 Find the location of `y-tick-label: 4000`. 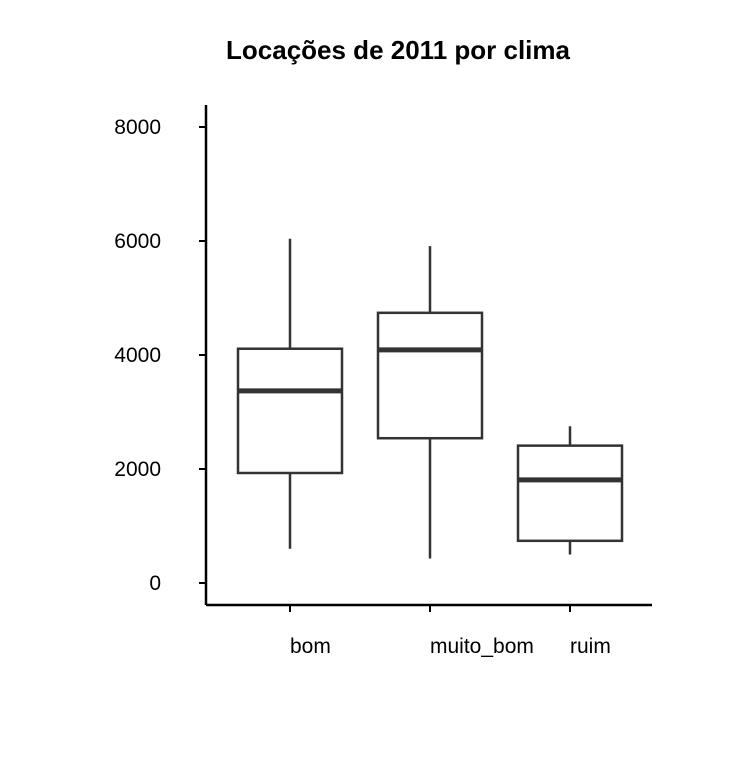

y-tick-label: 4000 is located at coordinates (137, 355).